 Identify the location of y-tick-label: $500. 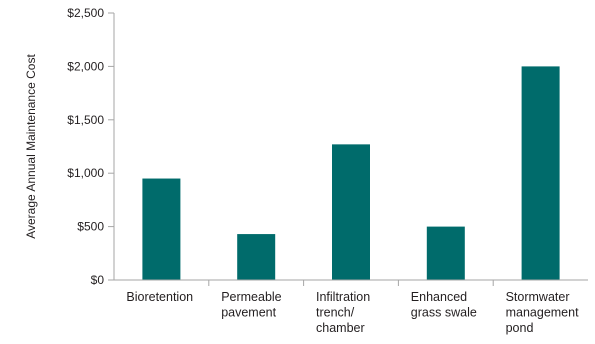
(90, 227).